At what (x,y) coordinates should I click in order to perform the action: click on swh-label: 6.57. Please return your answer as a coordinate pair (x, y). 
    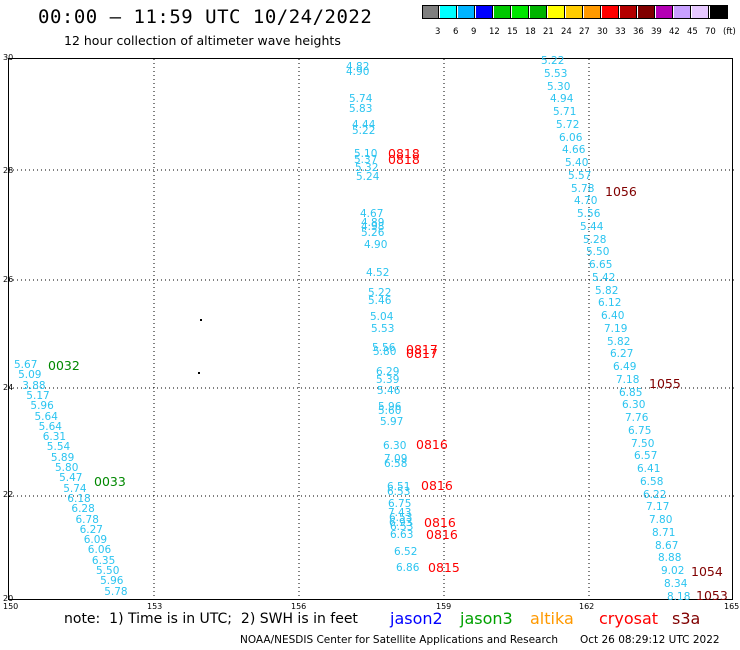
    Looking at the image, I should click on (646, 456).